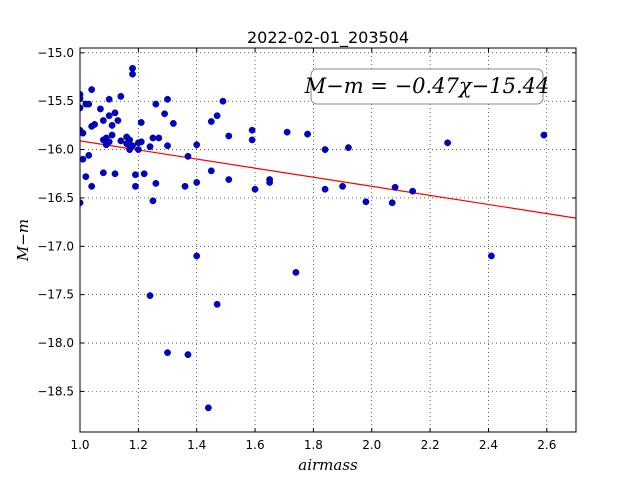 The height and width of the screenshot is (480, 640). I want to click on x-tick-label: 2.4, so click(488, 445).